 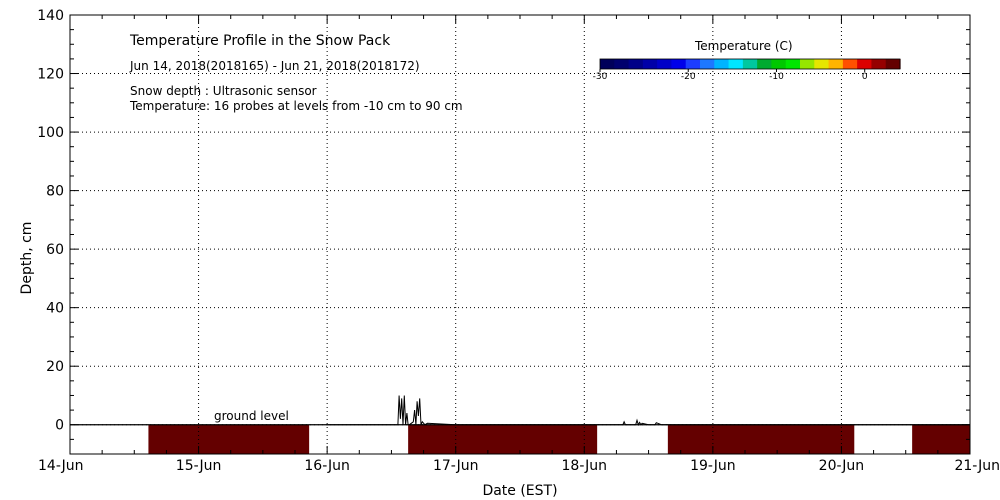 What do you see at coordinates (50, 133) in the screenshot?
I see `y-tick-label: 100` at bounding box center [50, 133].